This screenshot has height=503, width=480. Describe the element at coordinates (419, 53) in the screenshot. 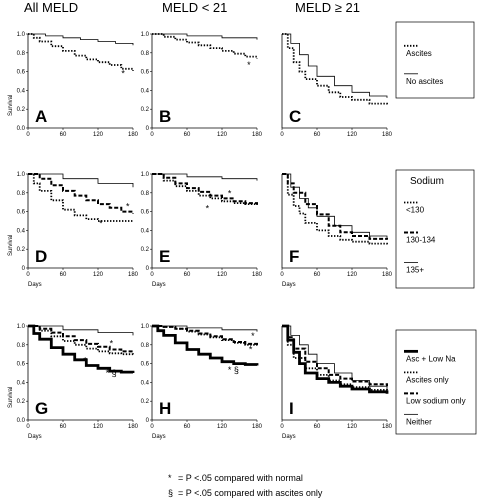

I see `legend-label: Ascites` at that location.